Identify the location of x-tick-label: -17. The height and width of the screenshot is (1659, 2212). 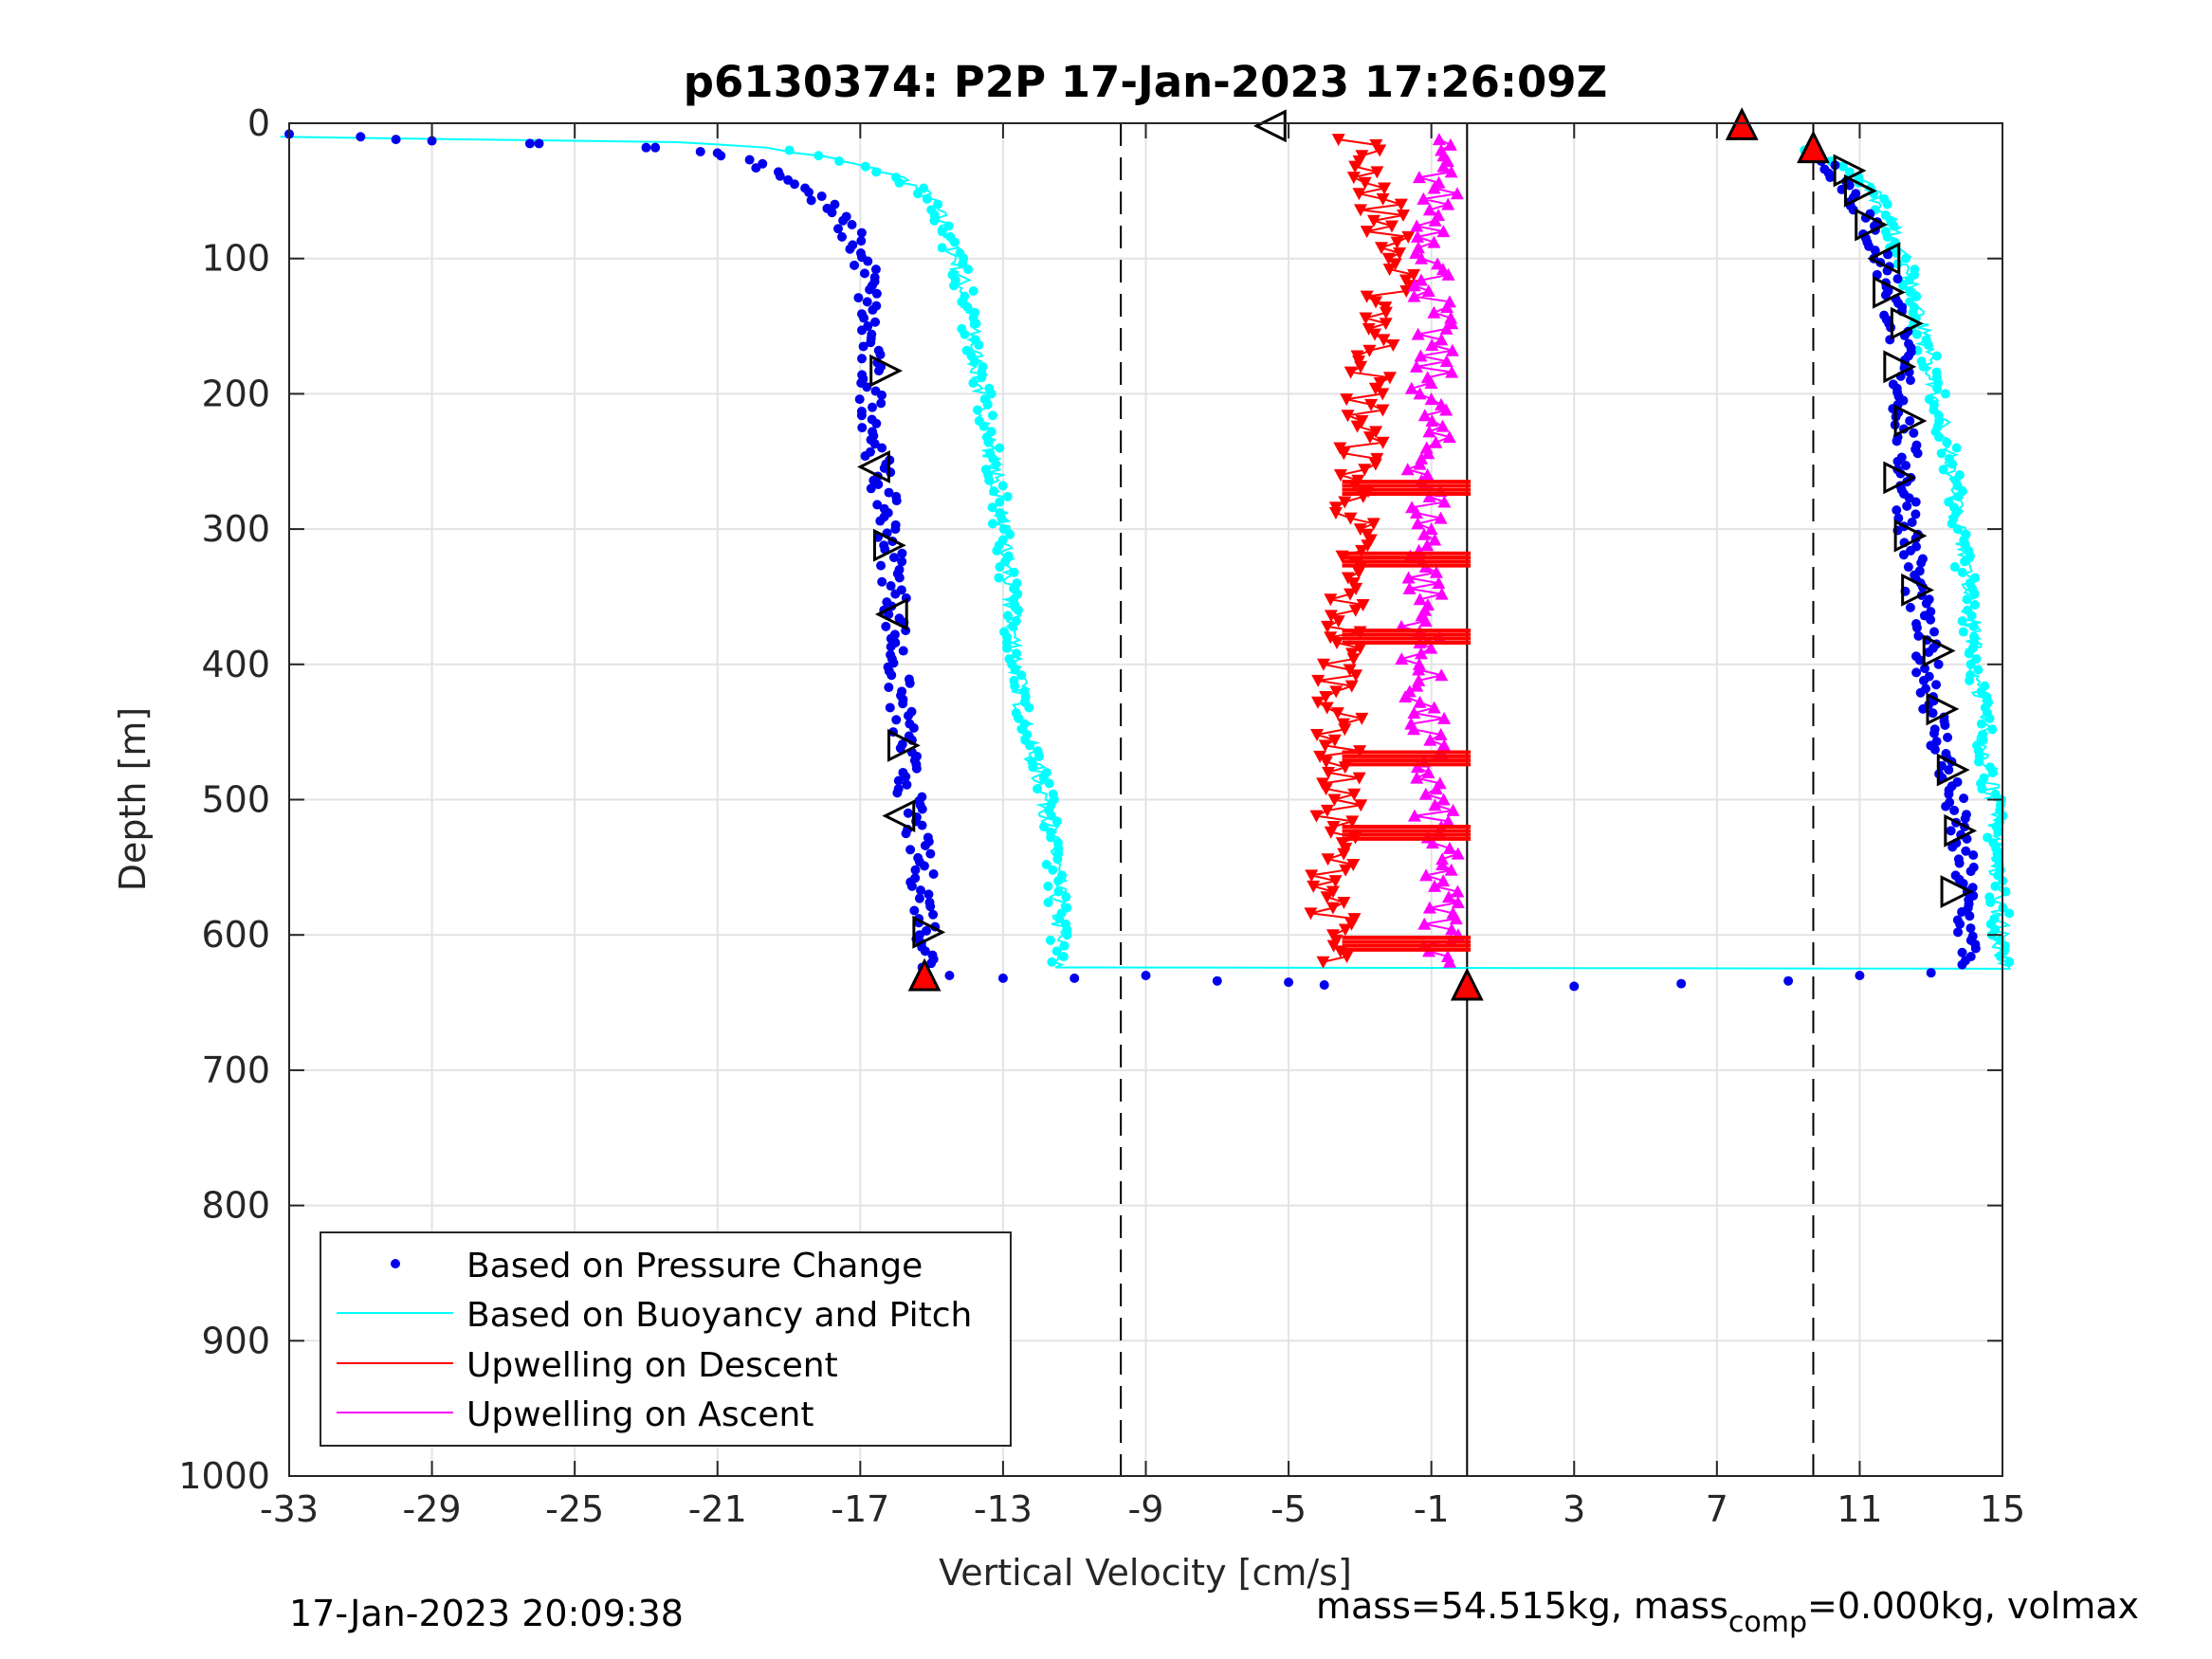
(860, 1509).